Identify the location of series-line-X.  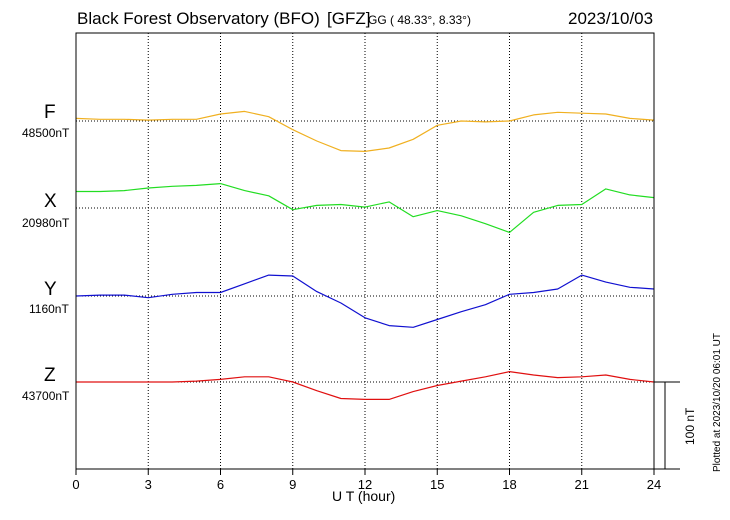
(365, 208).